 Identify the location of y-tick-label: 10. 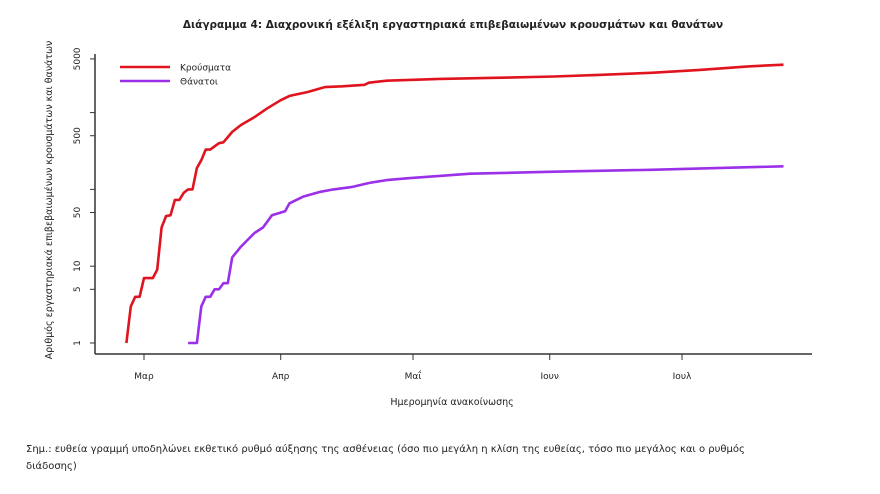
(78, 266).